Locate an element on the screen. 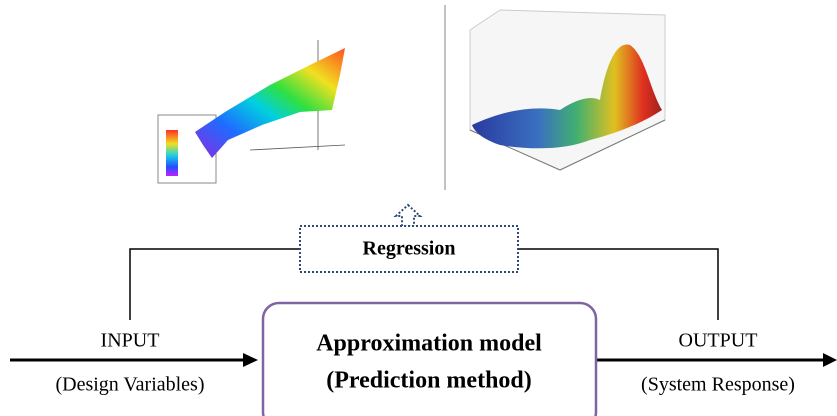 Image resolution: width=837 pixels, height=416 pixels. input-sub: (Design Variables) is located at coordinates (129, 385).